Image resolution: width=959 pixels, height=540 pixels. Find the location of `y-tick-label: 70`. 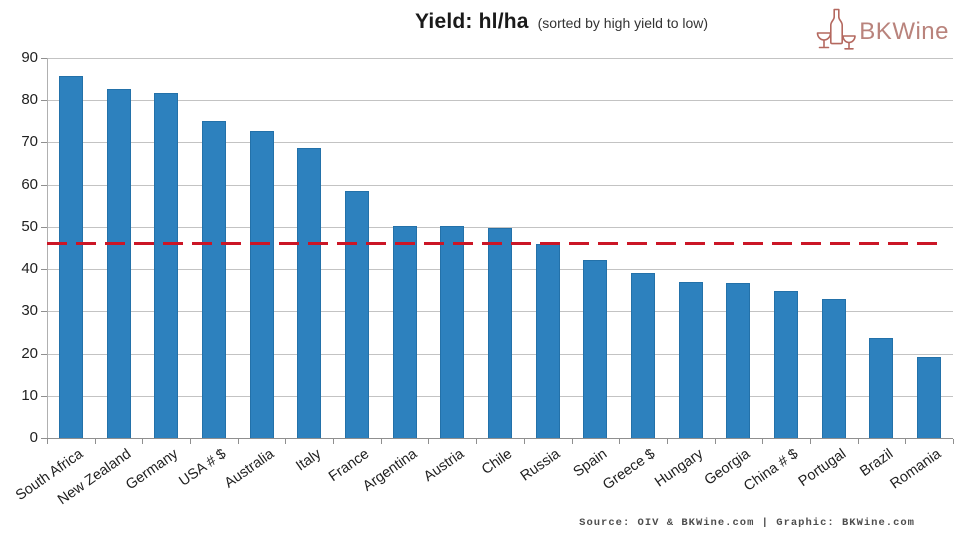

y-tick-label: 70 is located at coordinates (29, 142).